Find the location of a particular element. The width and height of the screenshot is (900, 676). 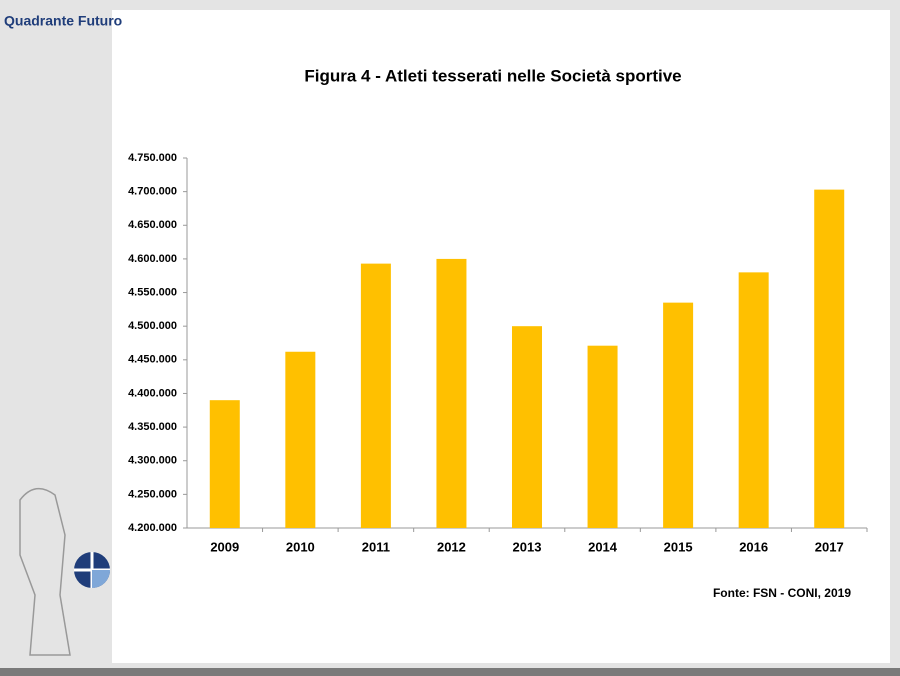

x-tick-label: 2011 is located at coordinates (376, 546).